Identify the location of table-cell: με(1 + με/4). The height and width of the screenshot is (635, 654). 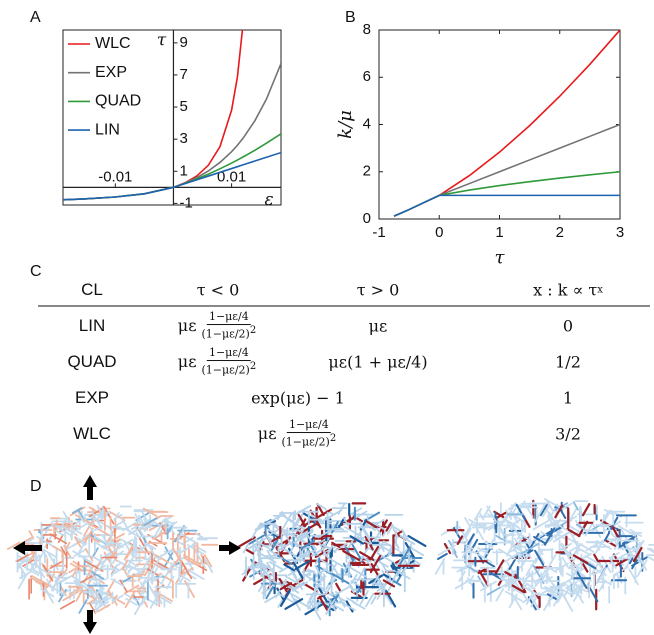
(377, 362).